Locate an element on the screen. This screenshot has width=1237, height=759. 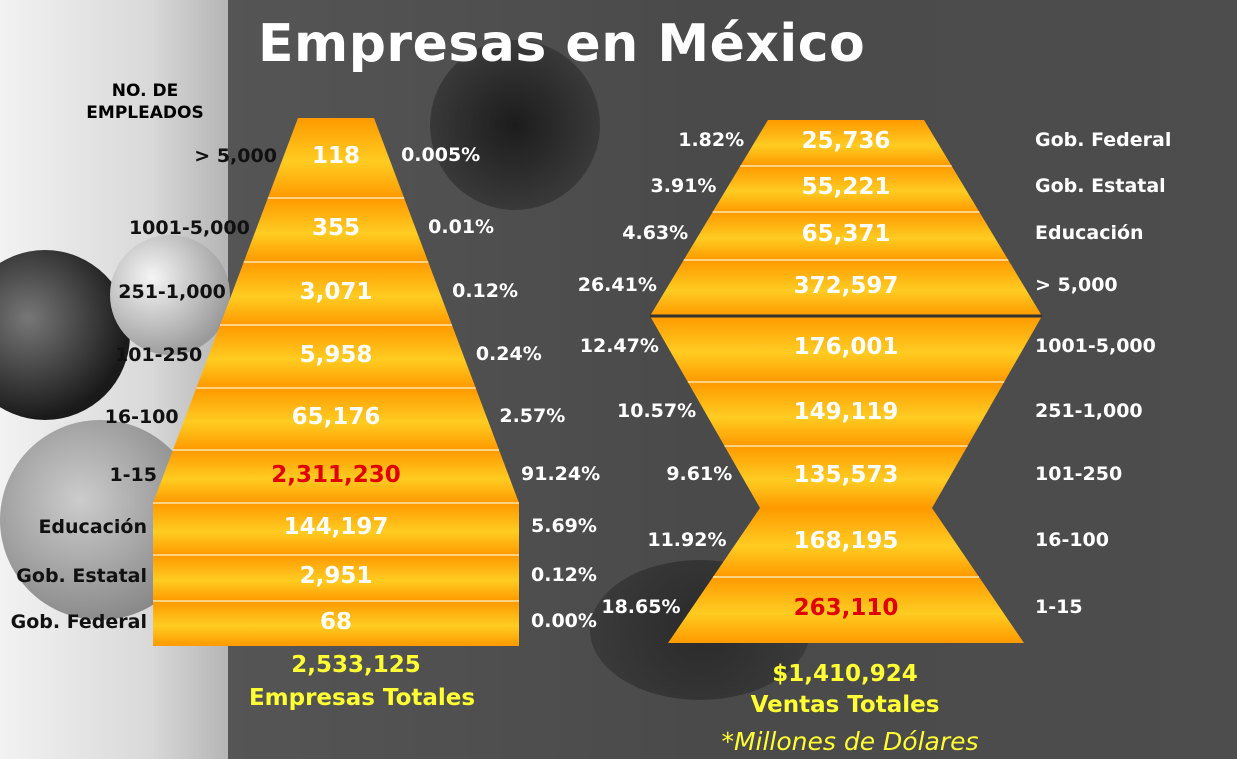
left-band-value: 65,176 is located at coordinates (336, 417).